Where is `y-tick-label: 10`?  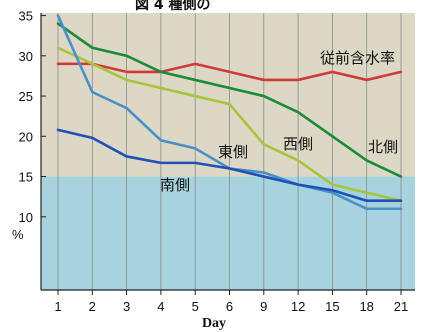
y-tick-label: 10 is located at coordinates (26, 217).